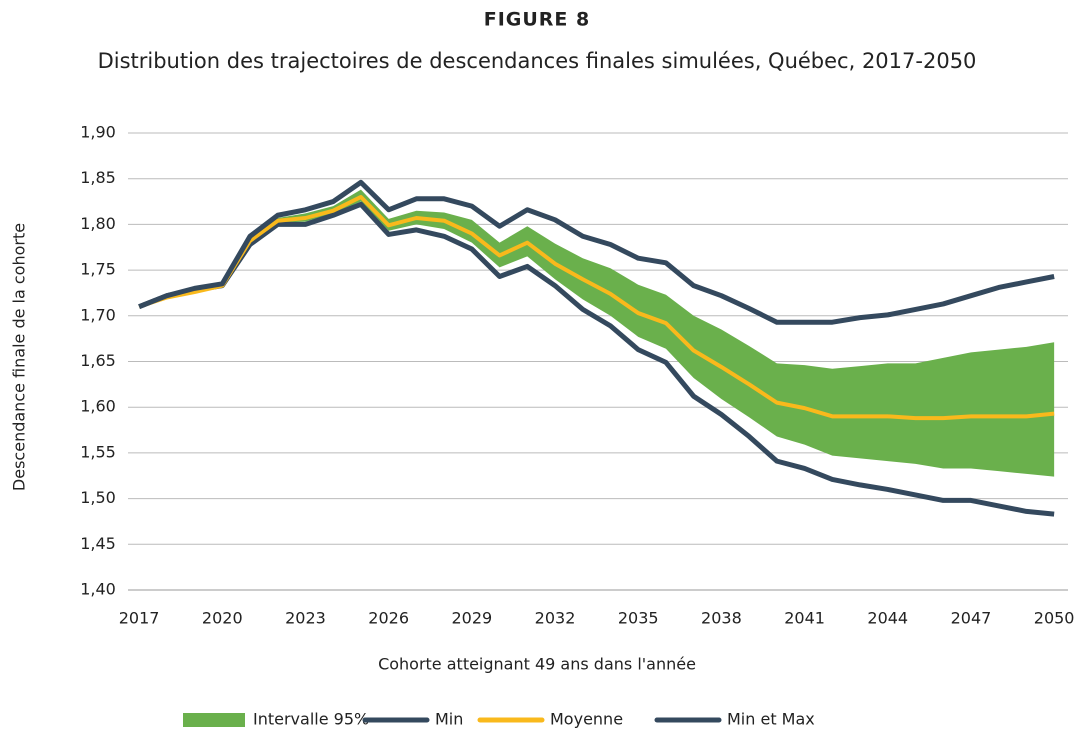 This screenshot has width=1075, height=738. Describe the element at coordinates (586, 719) in the screenshot. I see `legend-label: Moyenne` at that location.